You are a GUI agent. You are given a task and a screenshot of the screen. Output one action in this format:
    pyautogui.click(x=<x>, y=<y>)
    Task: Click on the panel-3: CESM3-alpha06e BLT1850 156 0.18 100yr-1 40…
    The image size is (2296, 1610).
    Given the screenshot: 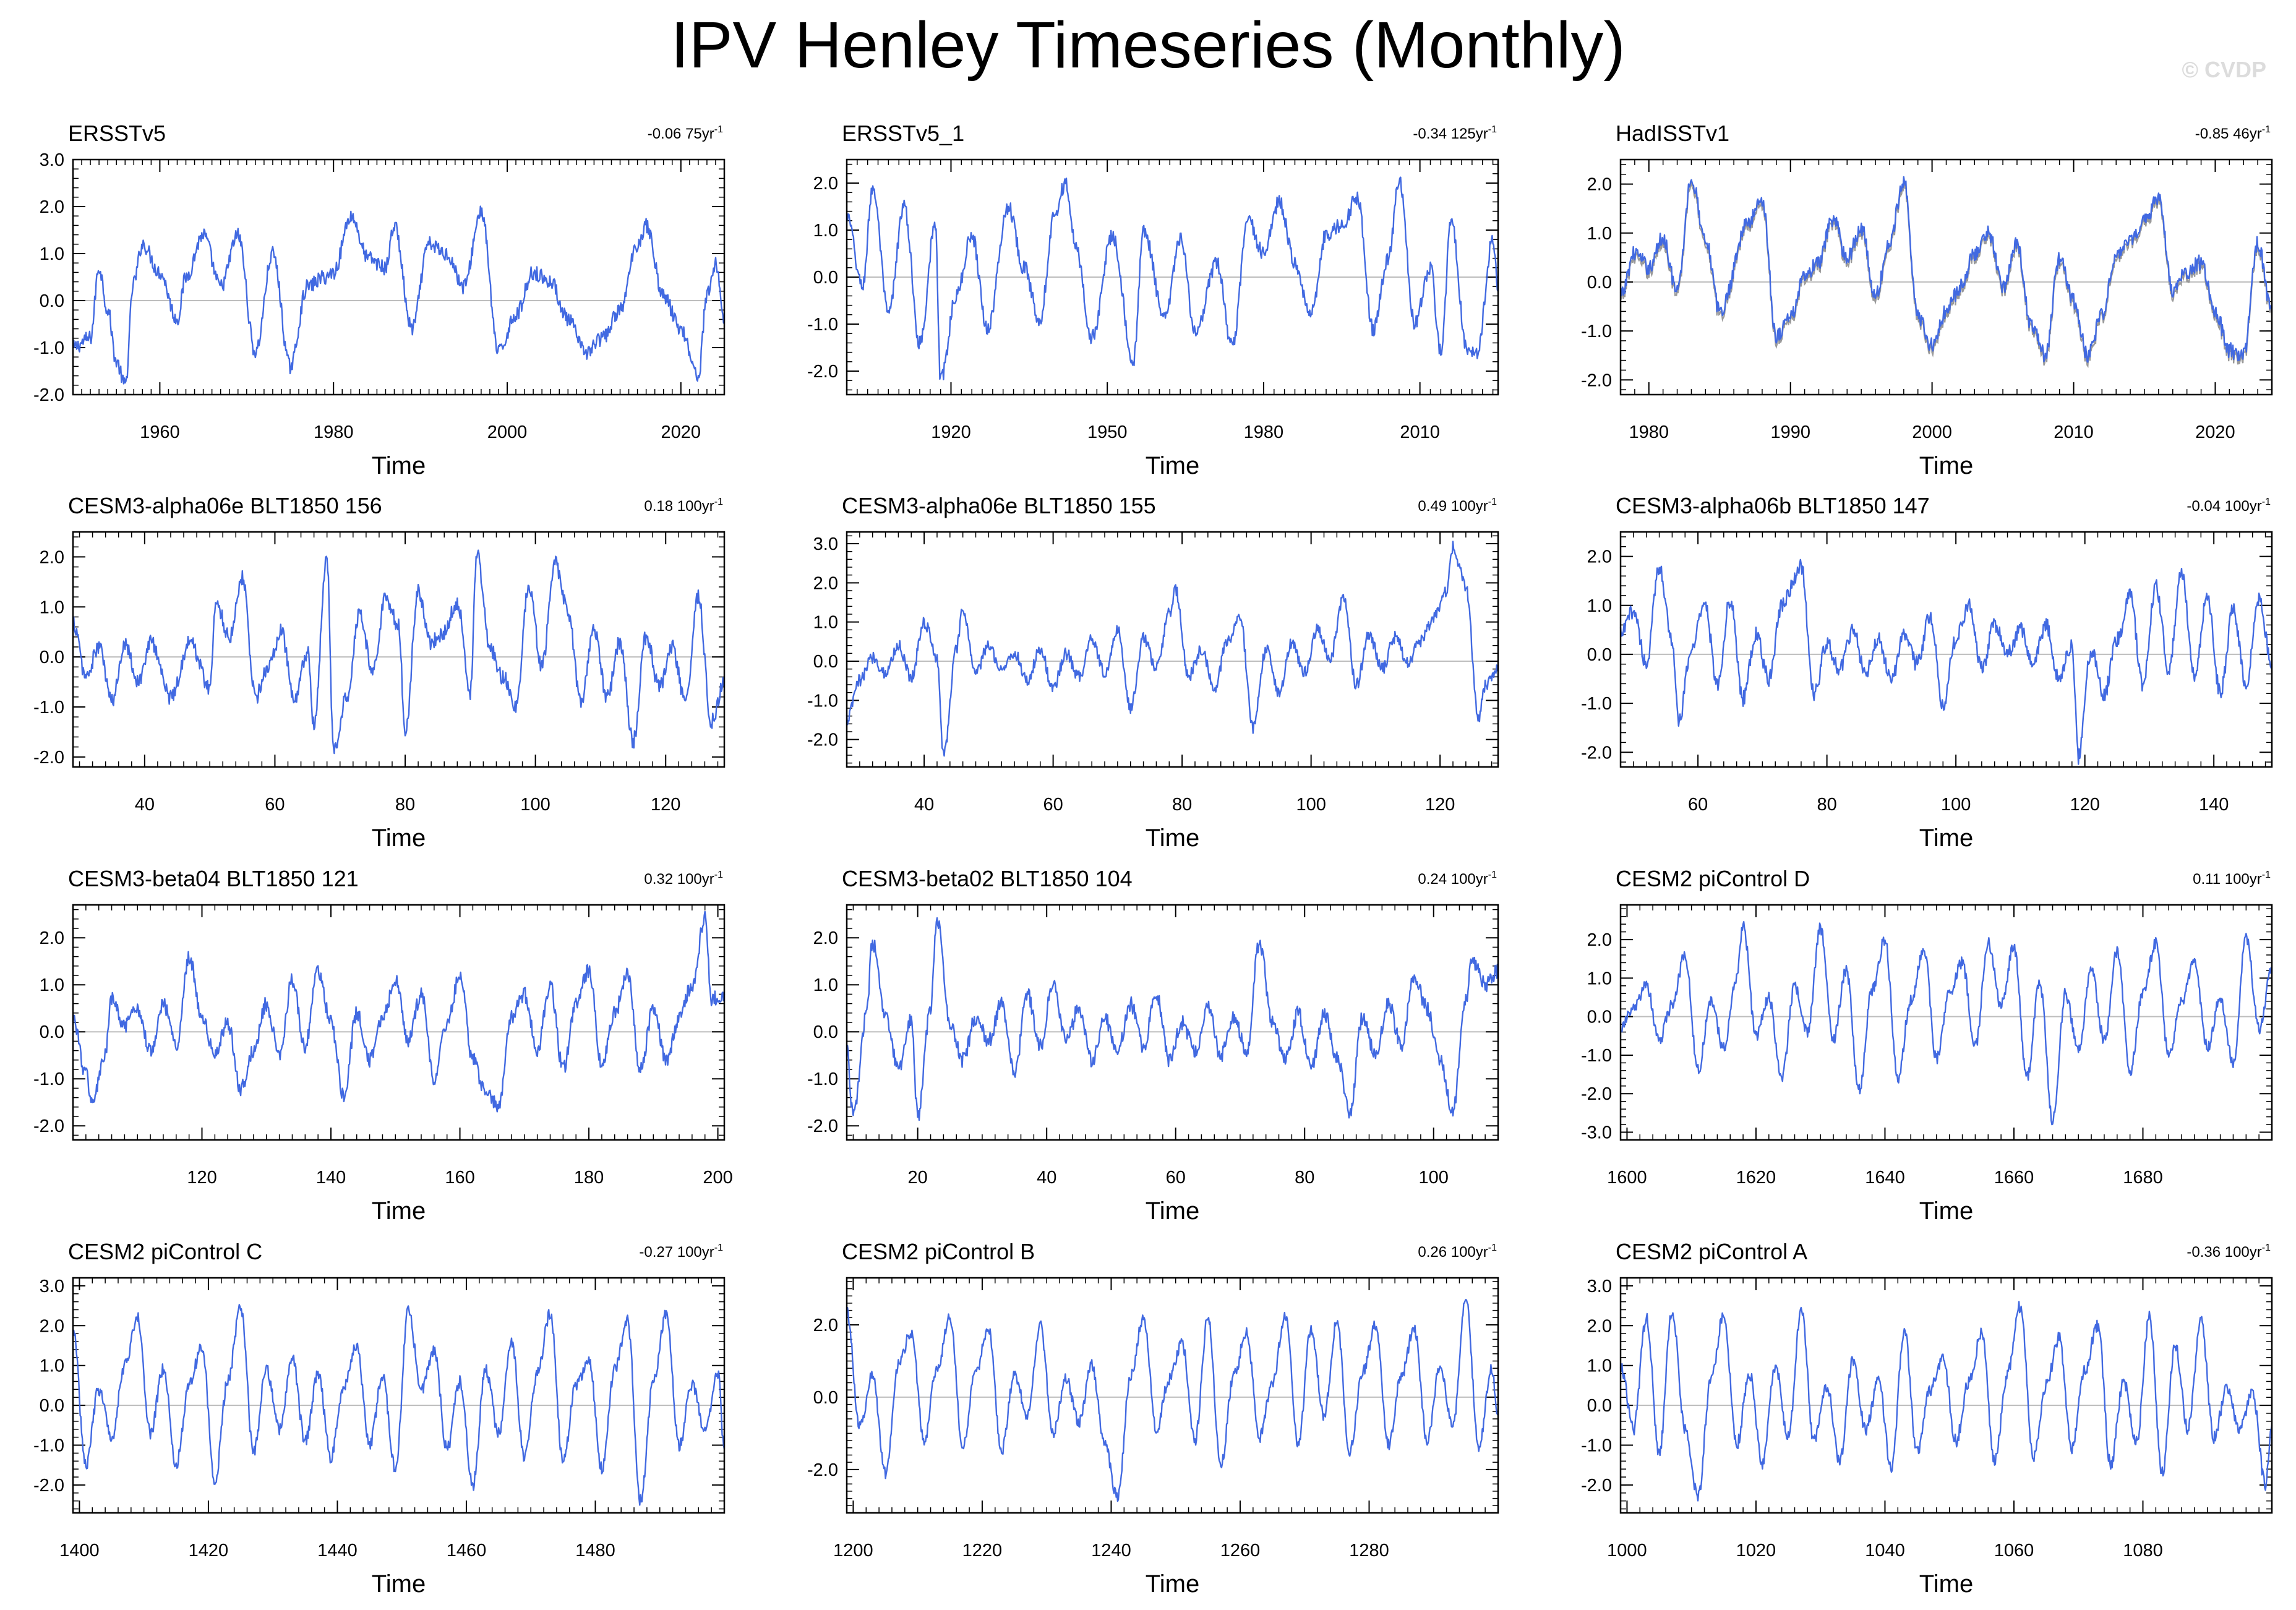 What is the action you would take?
    pyautogui.click(x=379, y=673)
    